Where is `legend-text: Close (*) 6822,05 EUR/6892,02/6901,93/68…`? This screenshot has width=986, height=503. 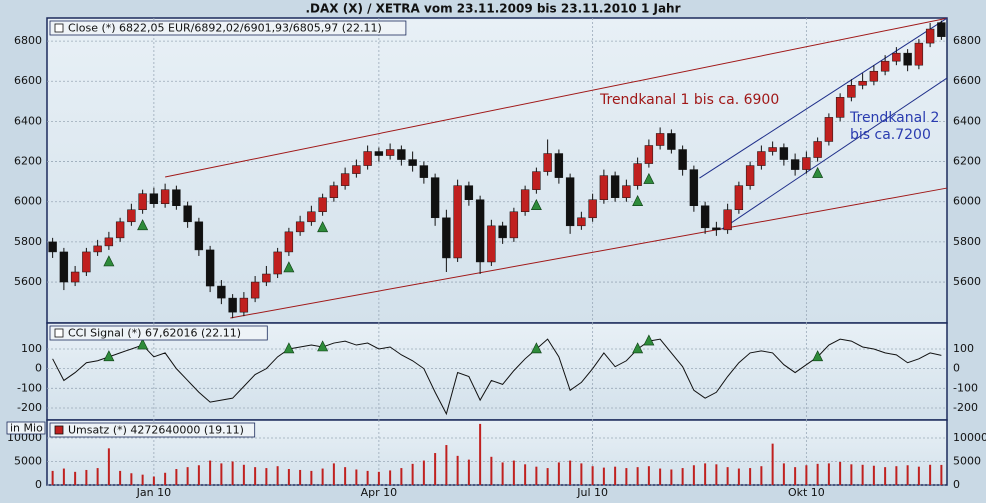 legend-text: Close (*) 6822,05 EUR/6892,02/6901,93/68… is located at coordinates (225, 28).